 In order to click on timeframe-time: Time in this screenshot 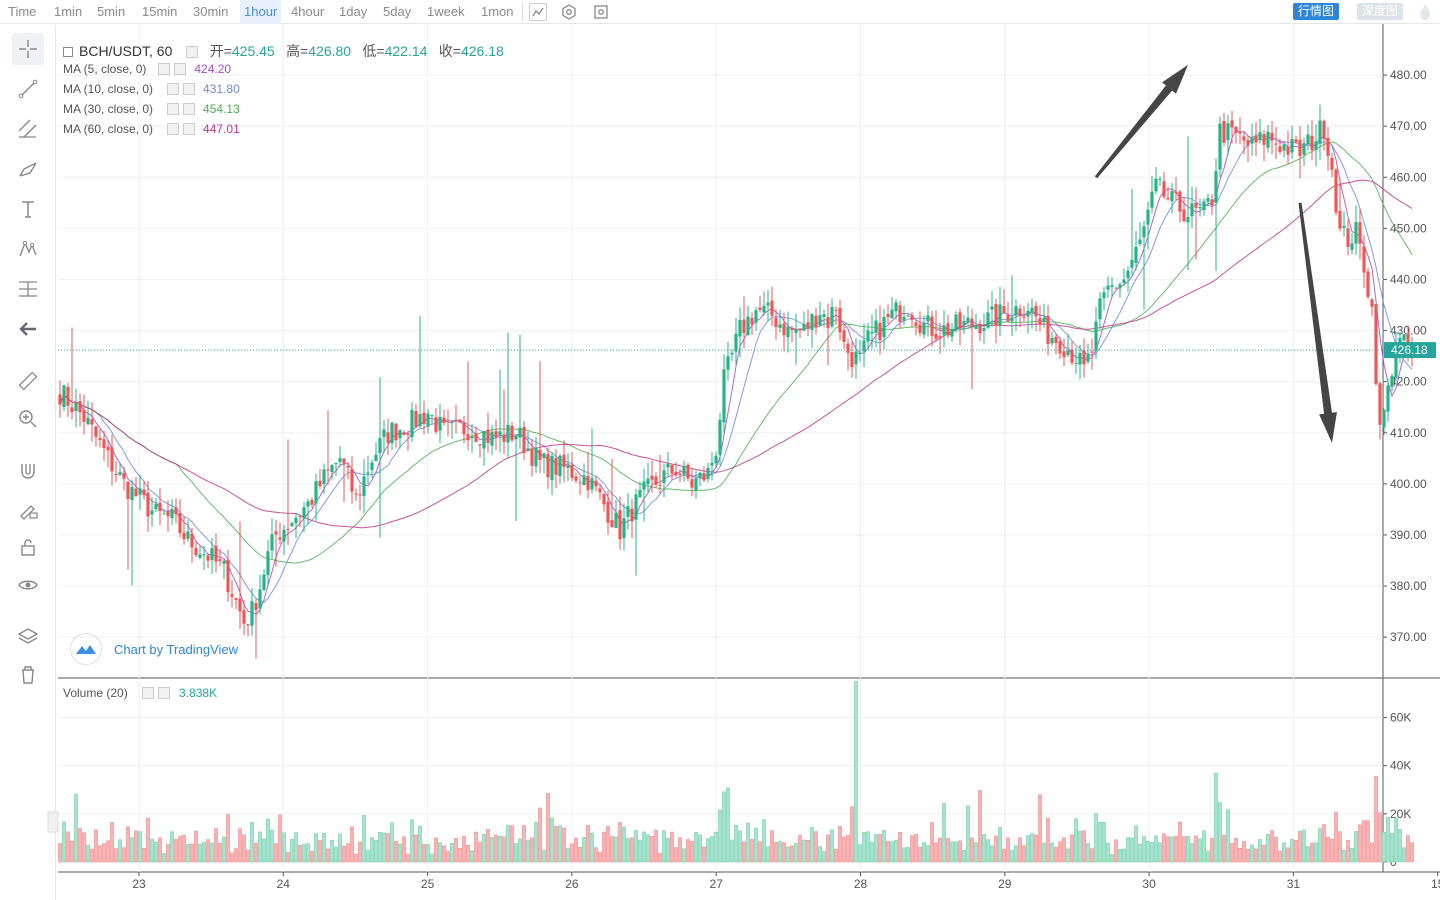, I will do `click(22, 11)`.